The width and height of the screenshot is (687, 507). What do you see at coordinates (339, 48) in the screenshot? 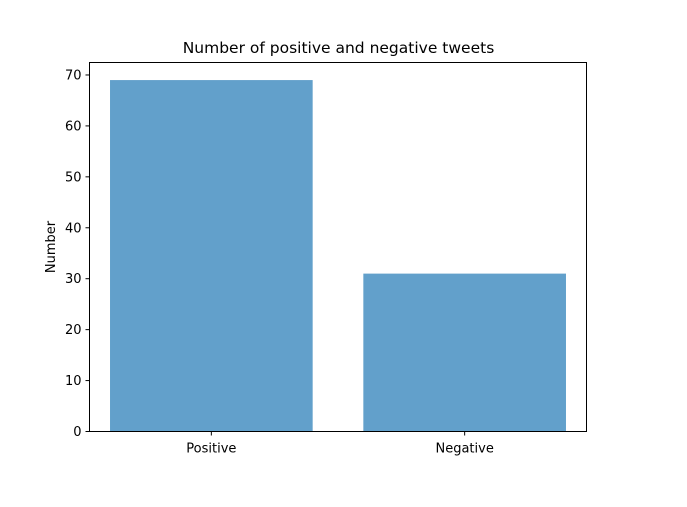
I see `chart-title: Number of positive and negative tweets` at bounding box center [339, 48].